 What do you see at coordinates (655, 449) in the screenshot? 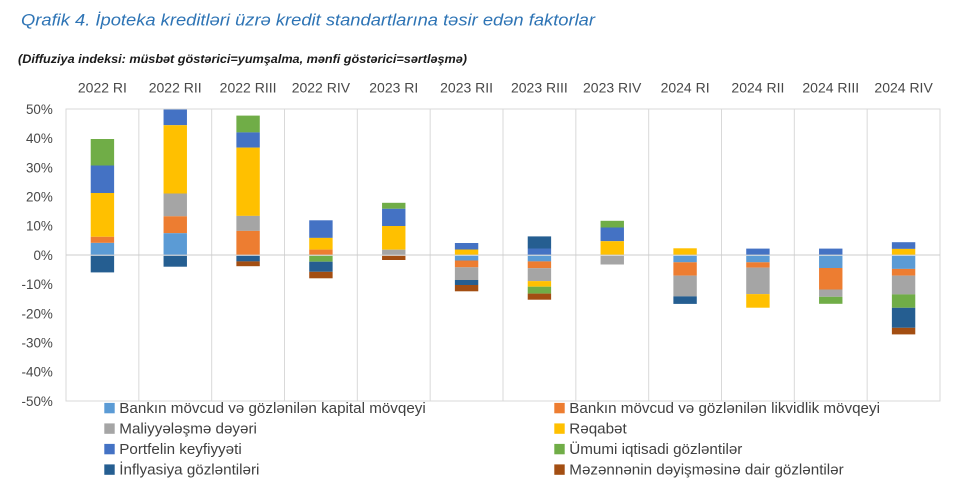
I see `svg-text: Ümumi iqtisadi gözləntilər` at bounding box center [655, 449].